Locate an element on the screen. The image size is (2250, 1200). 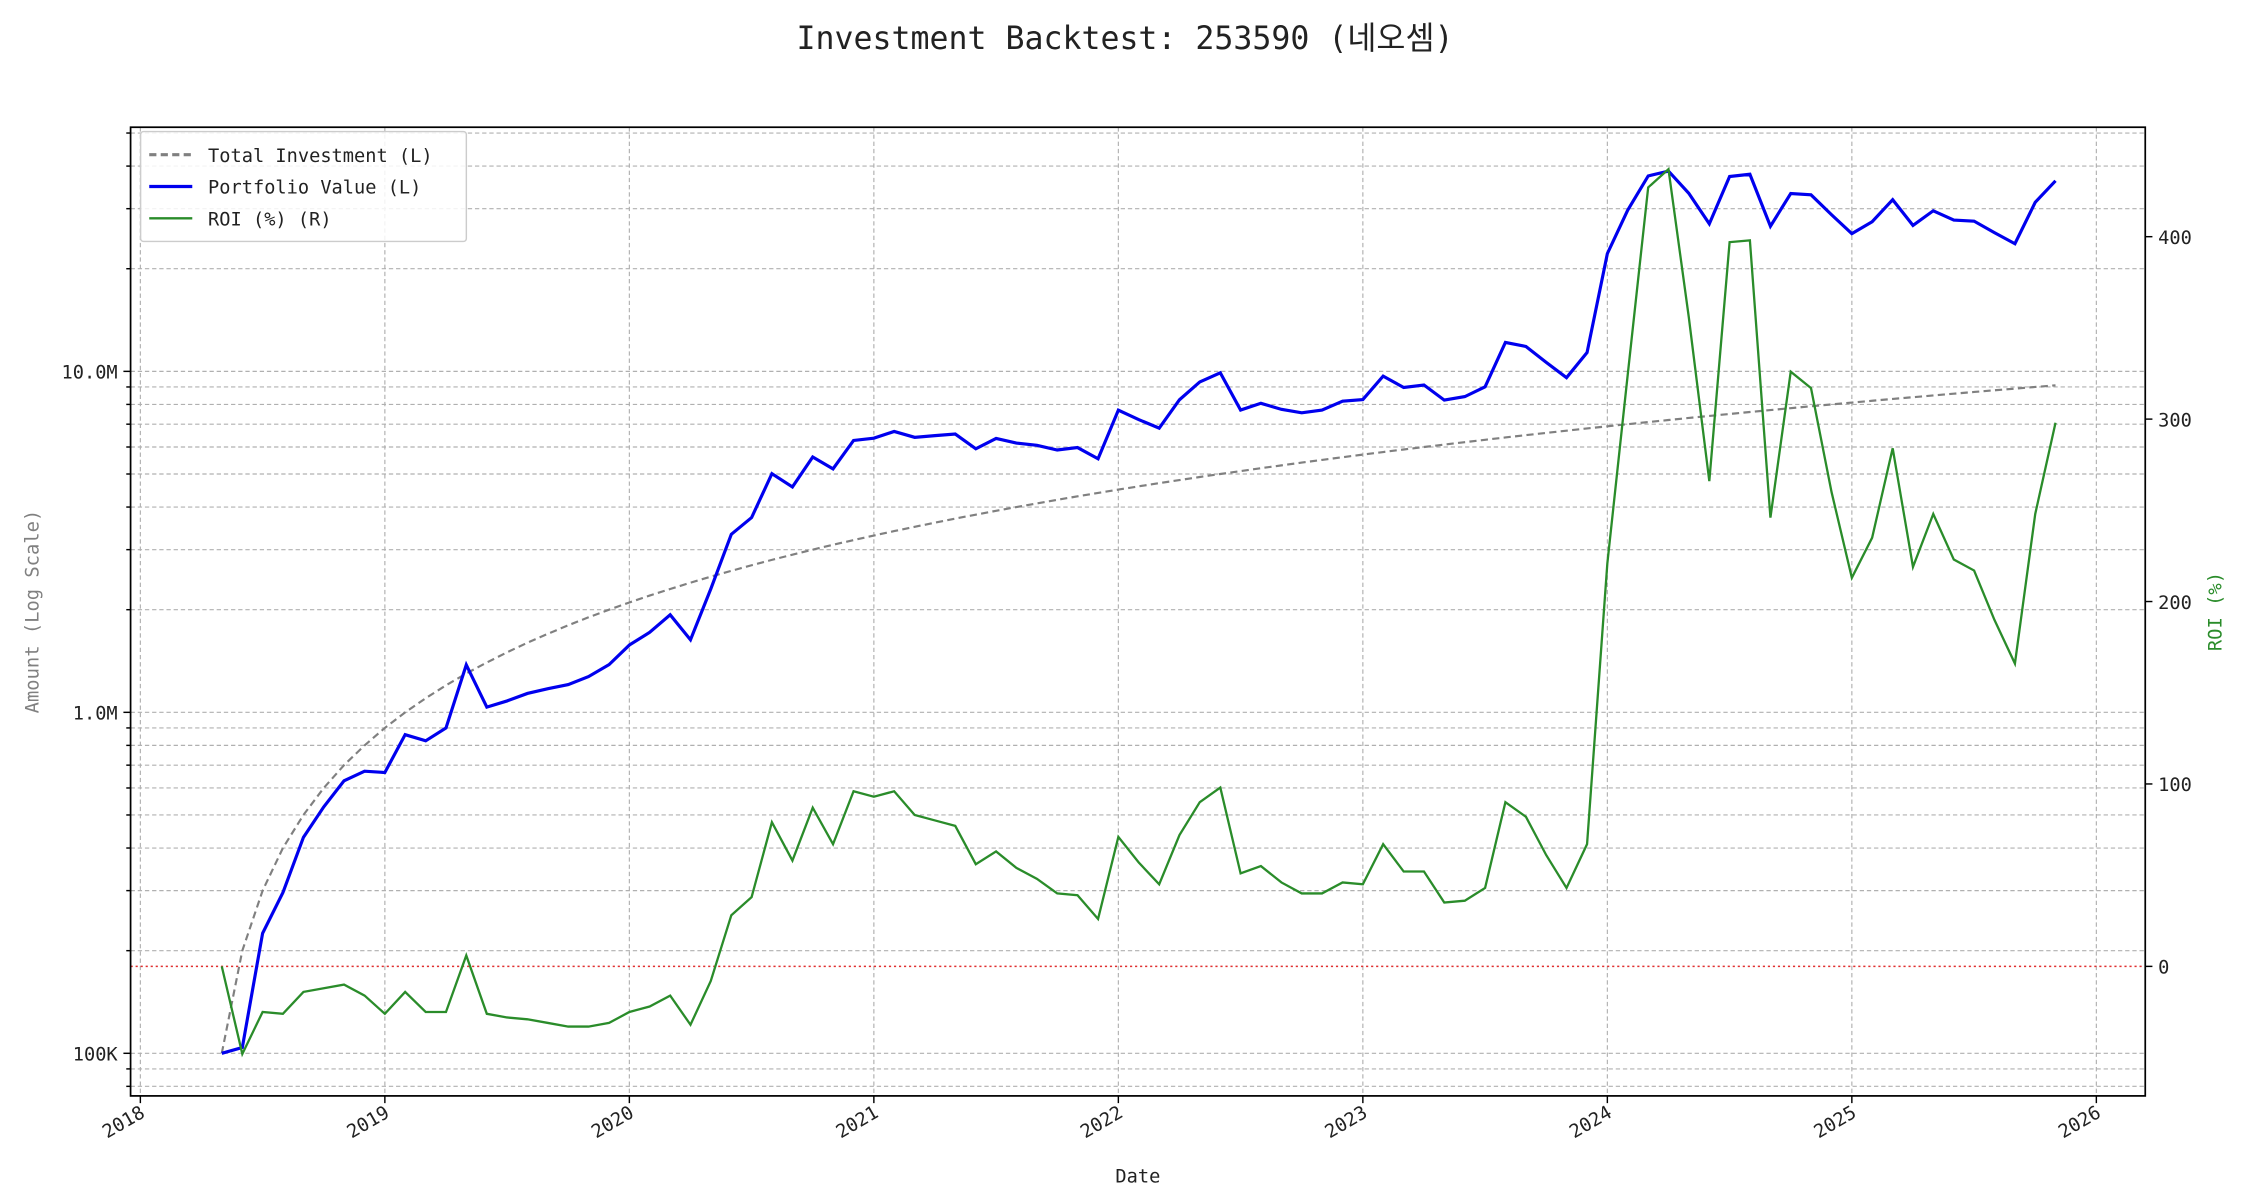
x-tick-label: 2021 is located at coordinates (857, 1122).